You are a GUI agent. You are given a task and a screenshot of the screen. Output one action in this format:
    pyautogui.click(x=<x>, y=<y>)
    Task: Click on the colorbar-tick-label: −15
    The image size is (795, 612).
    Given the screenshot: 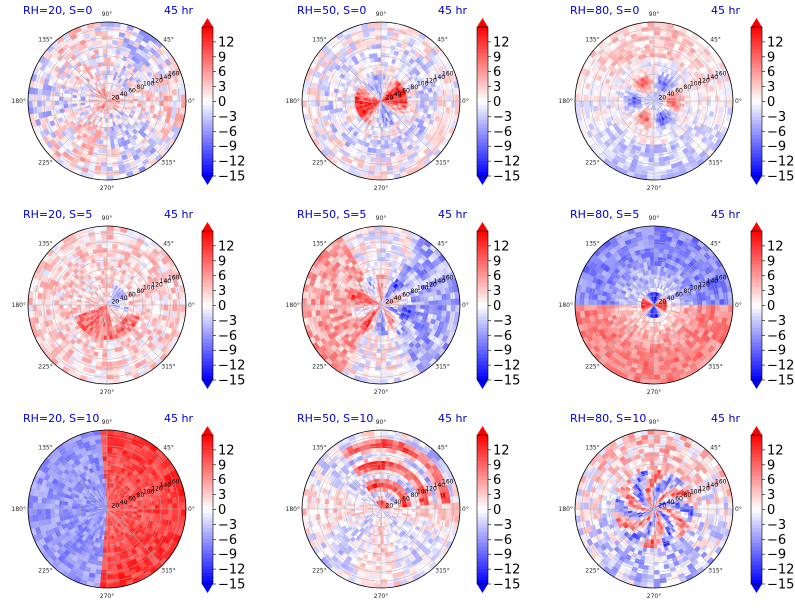 What is the action you would take?
    pyautogui.click(x=231, y=177)
    